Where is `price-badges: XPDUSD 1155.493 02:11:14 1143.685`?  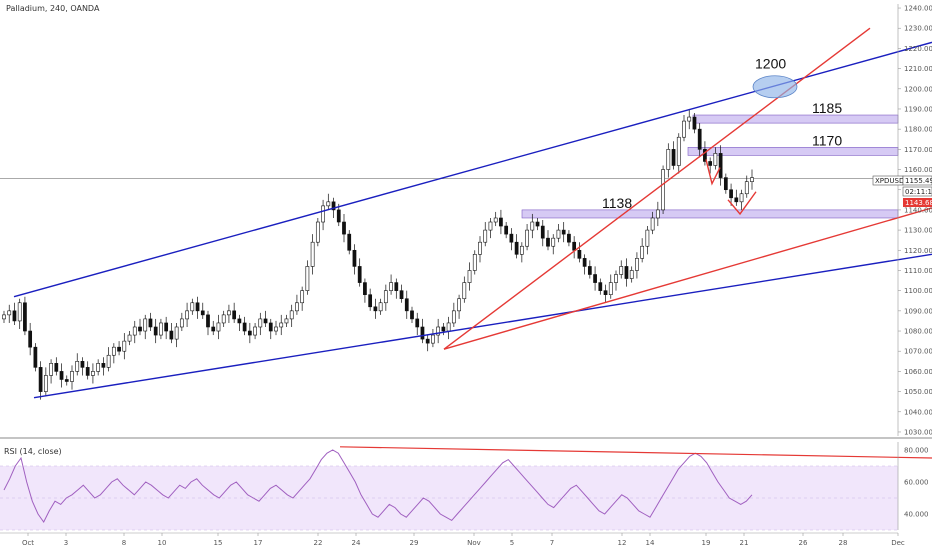 price-badges: XPDUSD 1155.493 02:11:14 1143.685 is located at coordinates (902, 191).